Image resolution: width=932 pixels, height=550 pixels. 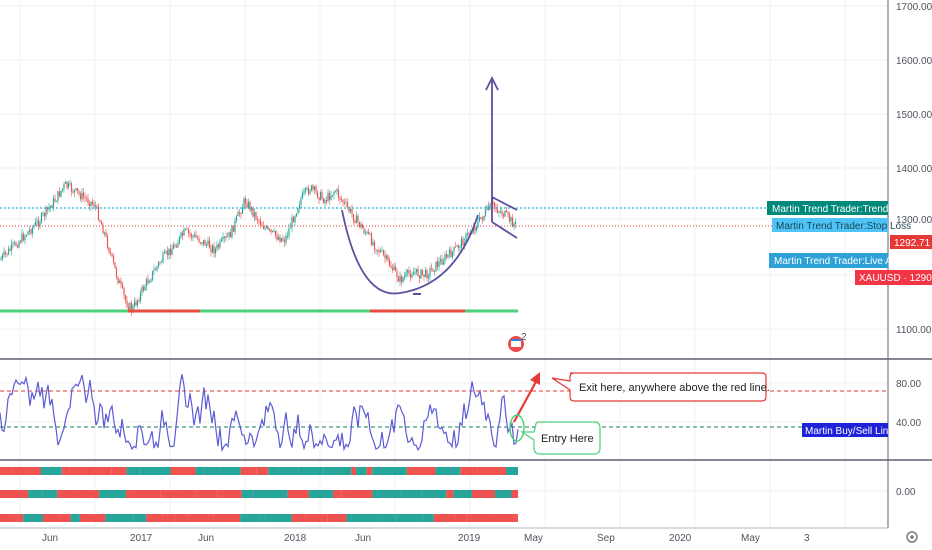 What do you see at coordinates (680, 538) in the screenshot?
I see `time-tick-2020: 2020` at bounding box center [680, 538].